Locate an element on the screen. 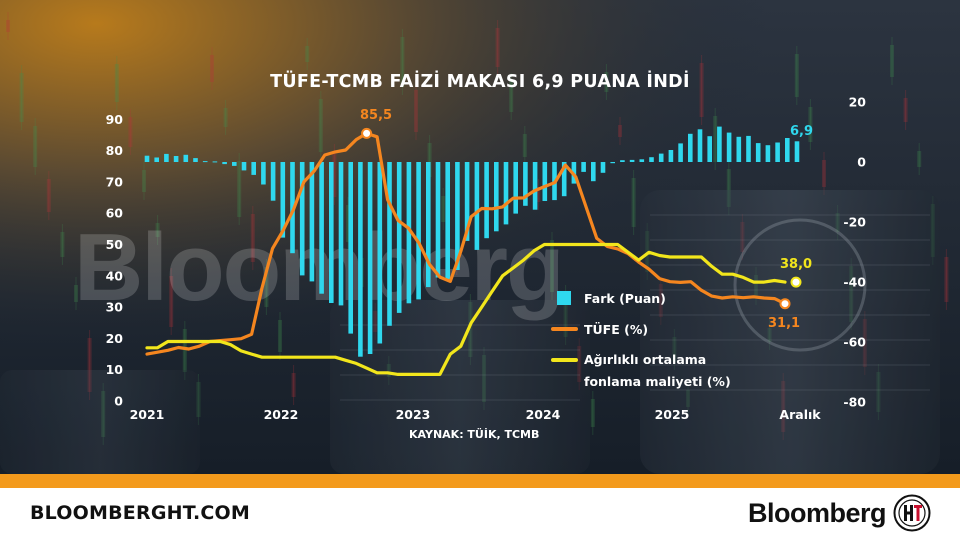  left-tick-label: 20 is located at coordinates (115, 338).